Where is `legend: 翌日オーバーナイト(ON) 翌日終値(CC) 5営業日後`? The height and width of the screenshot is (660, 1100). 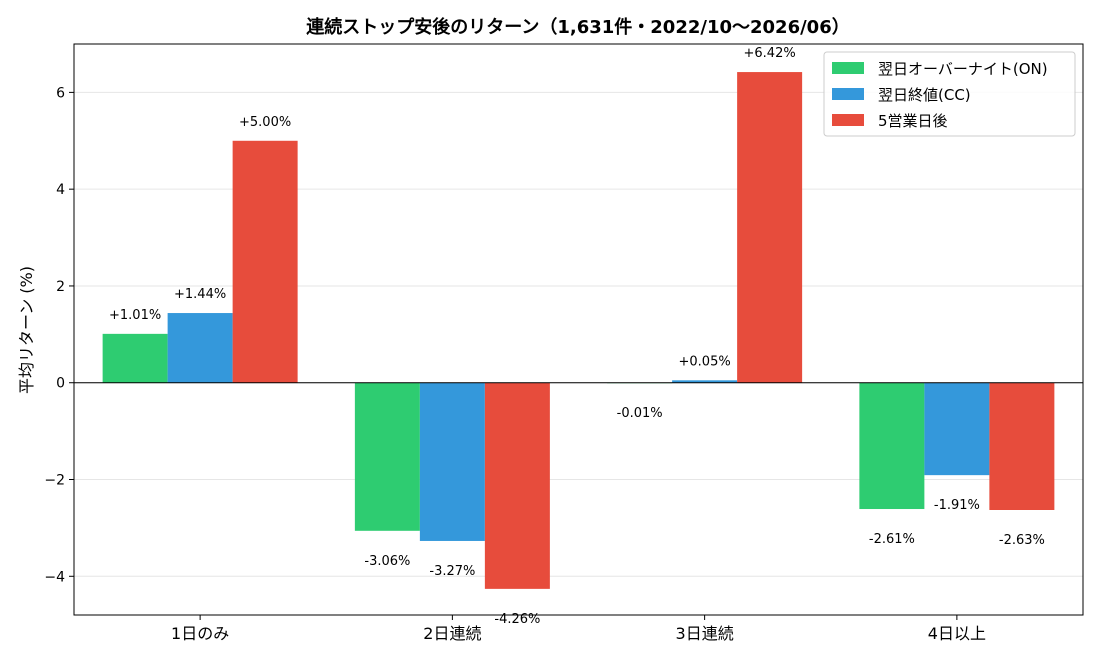 legend: 翌日オーバーナイト(ON) 翌日終値(CC) 5営業日後 is located at coordinates (949, 94).